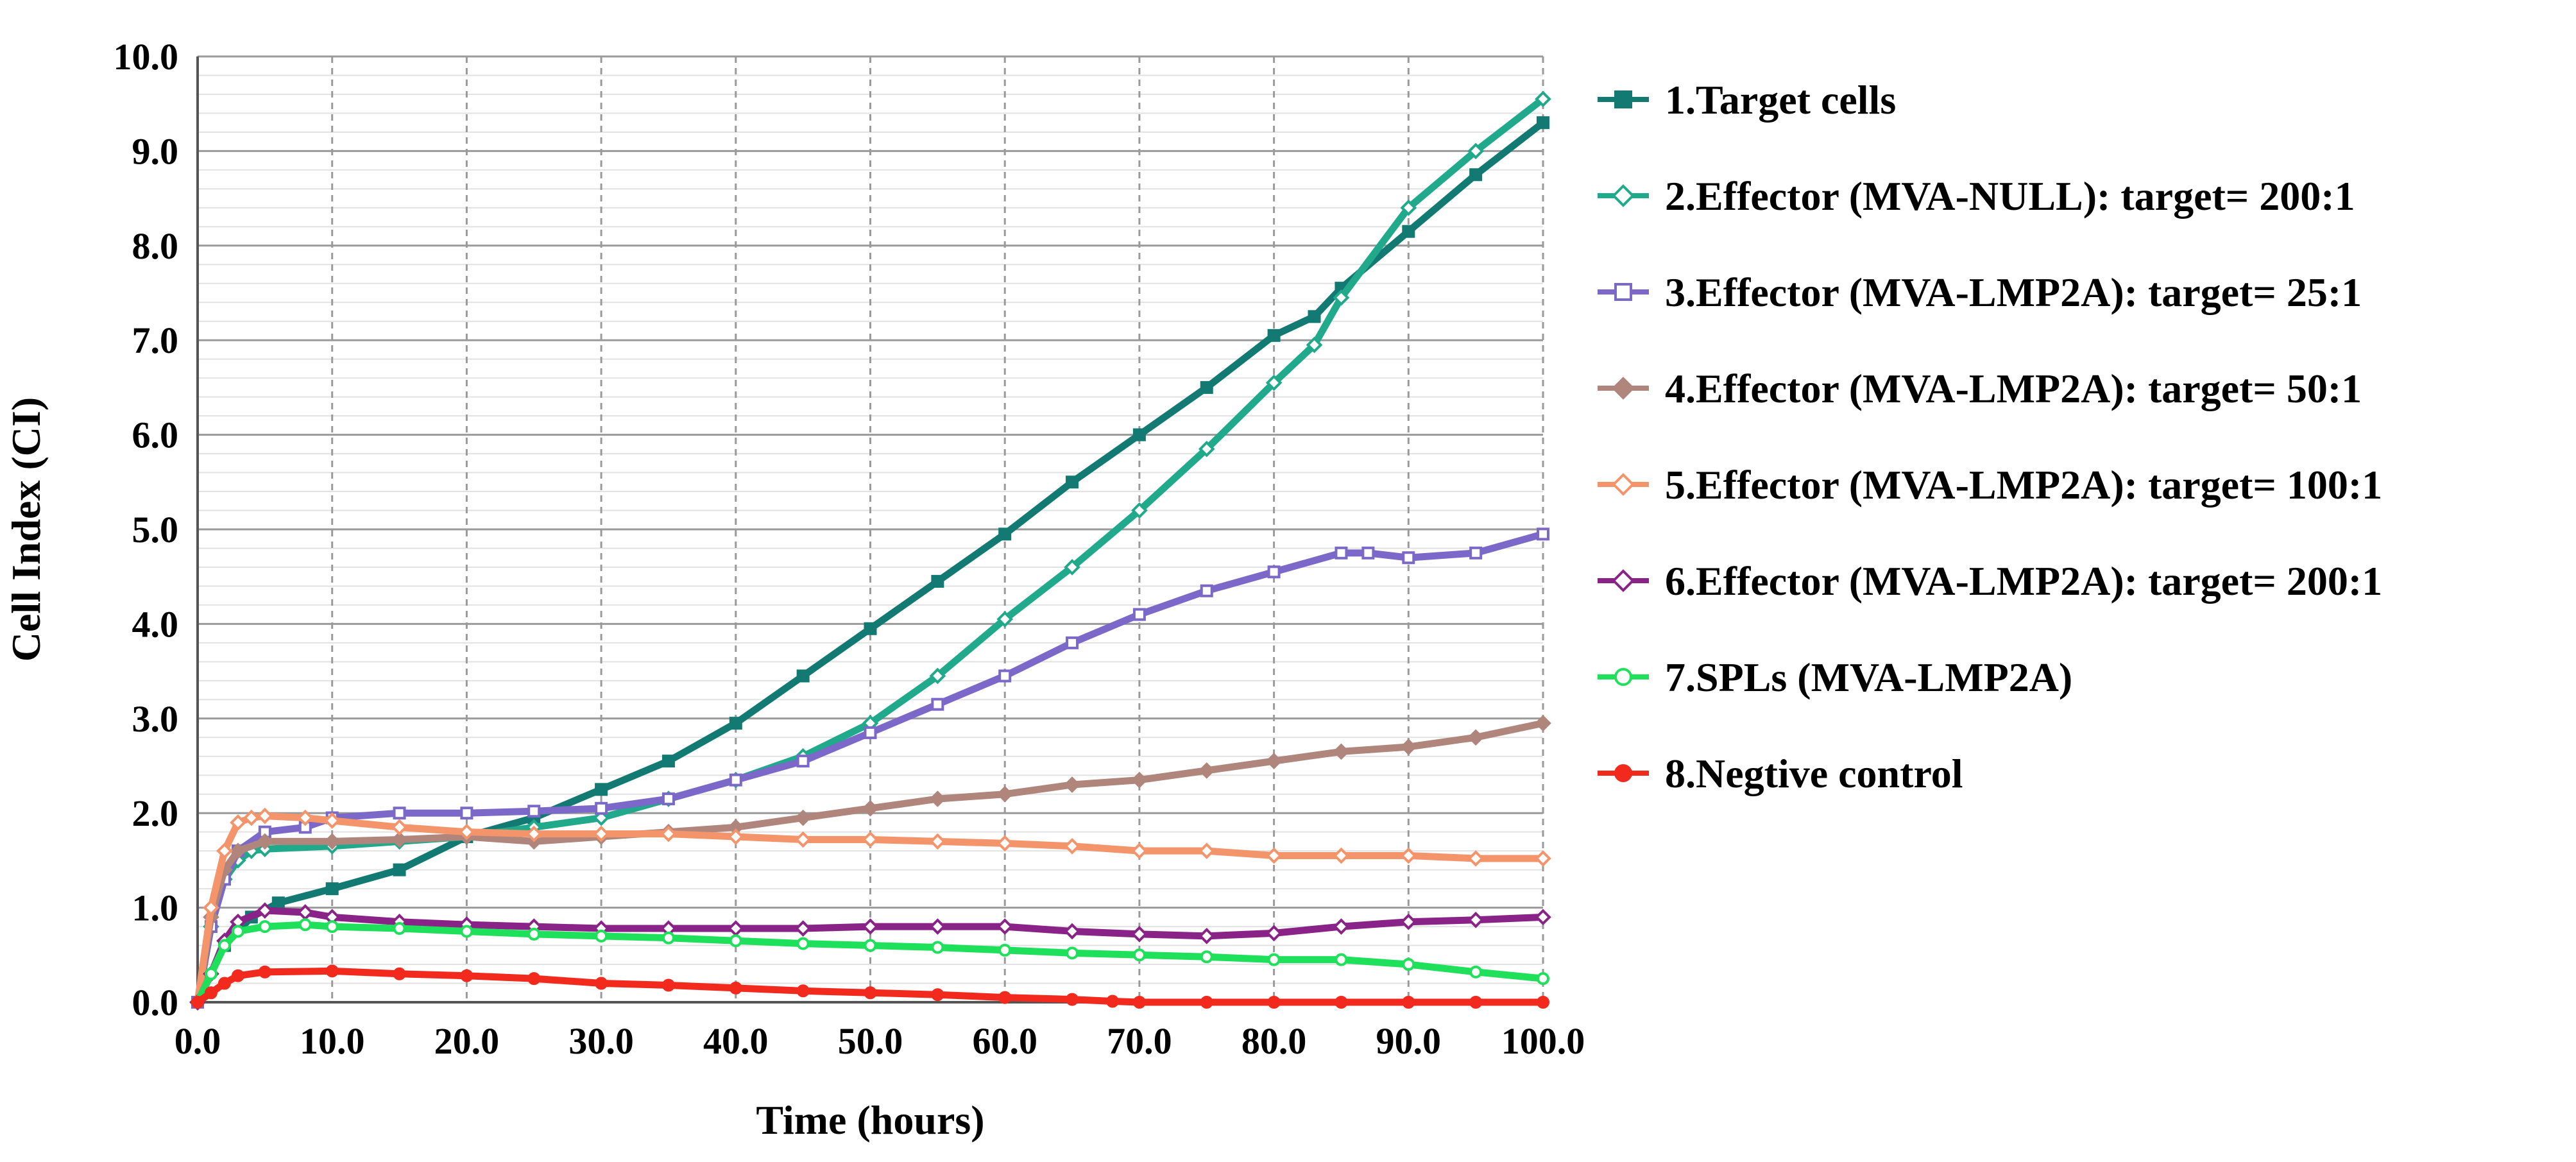  I want to click on y-tick-label: 1.0, so click(155, 908).